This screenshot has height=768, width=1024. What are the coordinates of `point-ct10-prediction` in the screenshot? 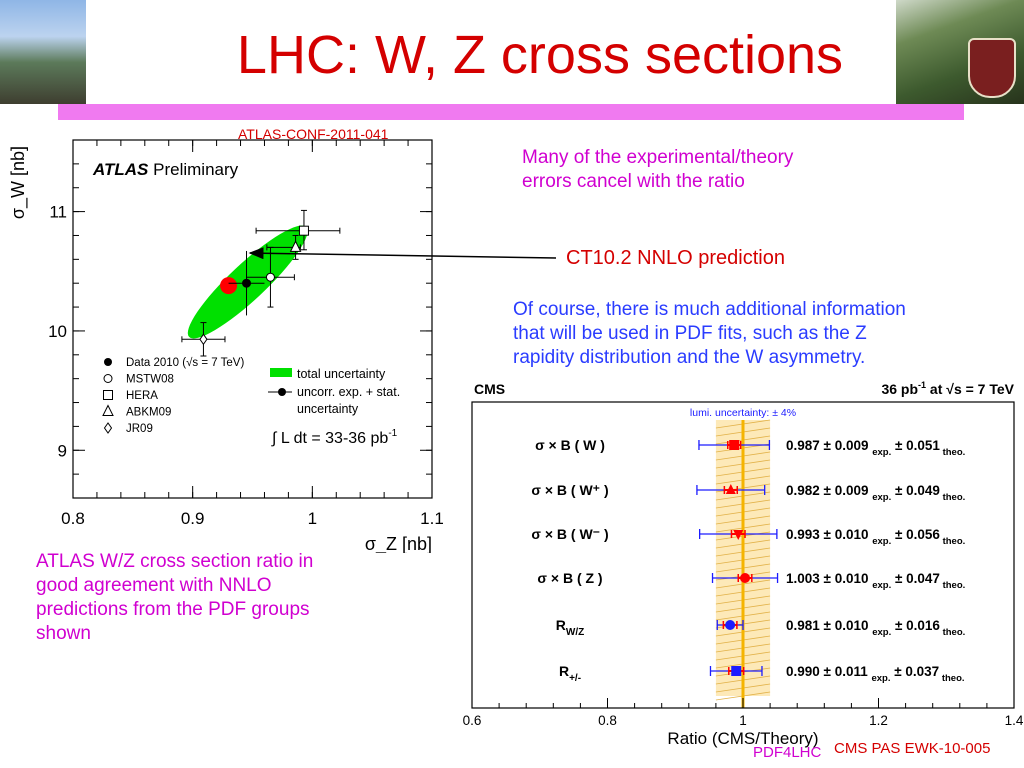 It's located at (229, 286).